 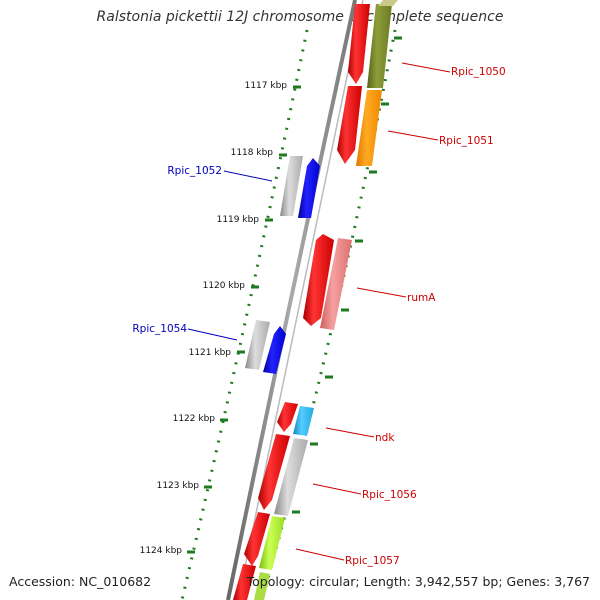 What do you see at coordinates (244, 582) in the screenshot?
I see `gene-red-bottom` at bounding box center [244, 582].